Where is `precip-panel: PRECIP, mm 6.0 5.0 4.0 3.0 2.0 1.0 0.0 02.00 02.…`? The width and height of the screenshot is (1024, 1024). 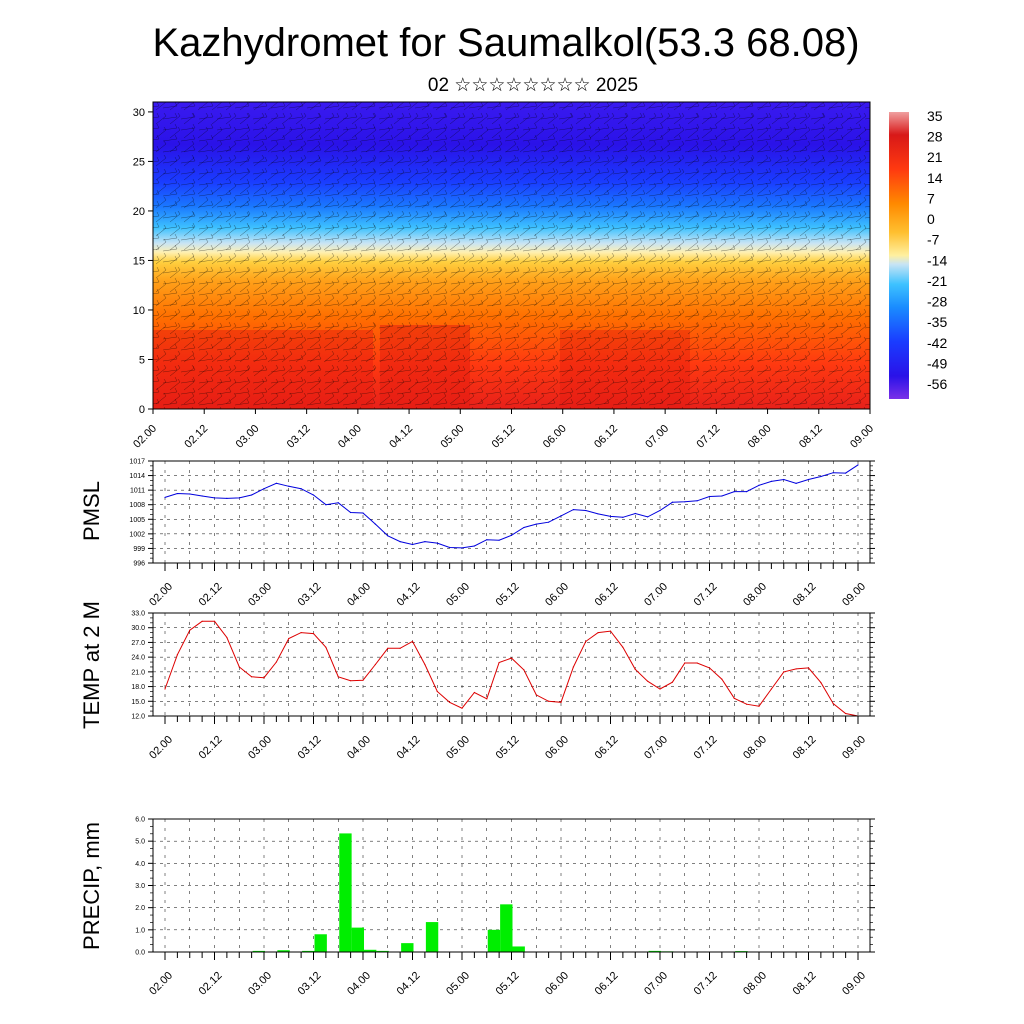
precip-panel: PRECIP, mm 6.0 5.0 4.0 3.0 2.0 1.0 0.0 02.00 02.… is located at coordinates (477, 907).